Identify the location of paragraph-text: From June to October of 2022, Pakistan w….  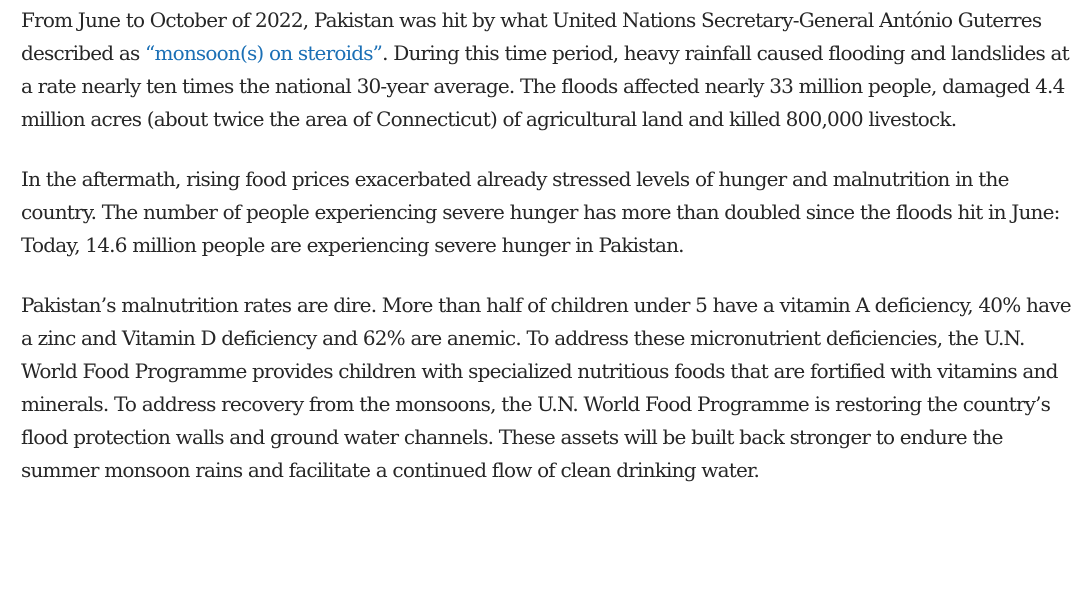
(531, 36).